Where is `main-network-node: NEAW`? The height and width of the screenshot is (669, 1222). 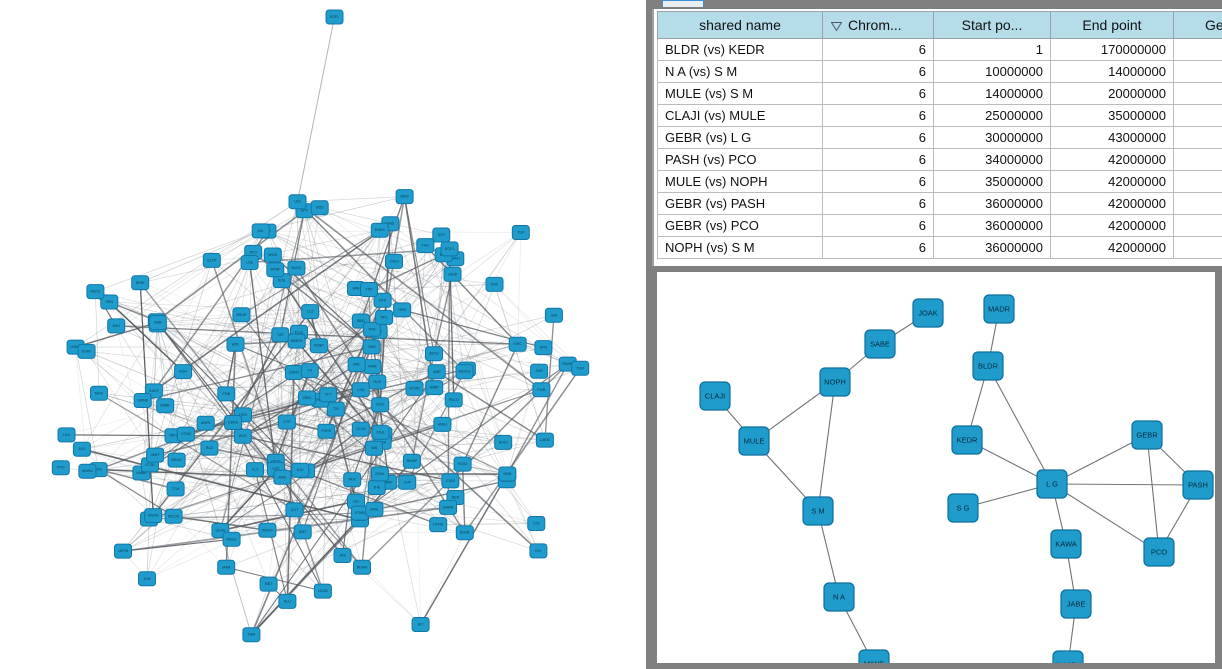 main-network-node: NEAW is located at coordinates (362, 567).